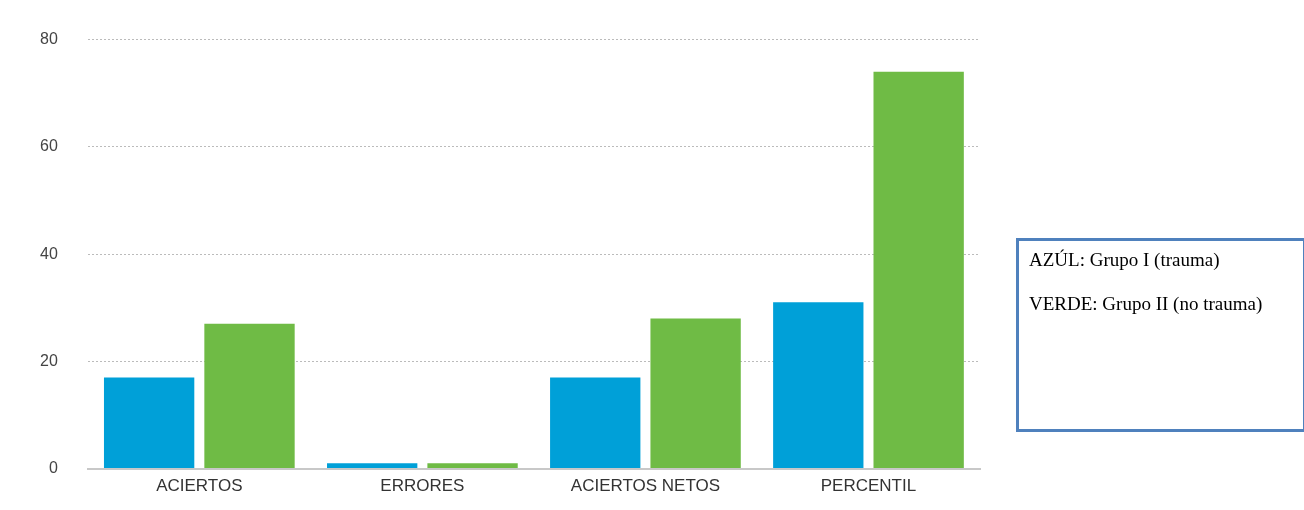 This screenshot has height=510, width=1304. What do you see at coordinates (868, 486) in the screenshot?
I see `x-tick-label: PERCENTIL` at bounding box center [868, 486].